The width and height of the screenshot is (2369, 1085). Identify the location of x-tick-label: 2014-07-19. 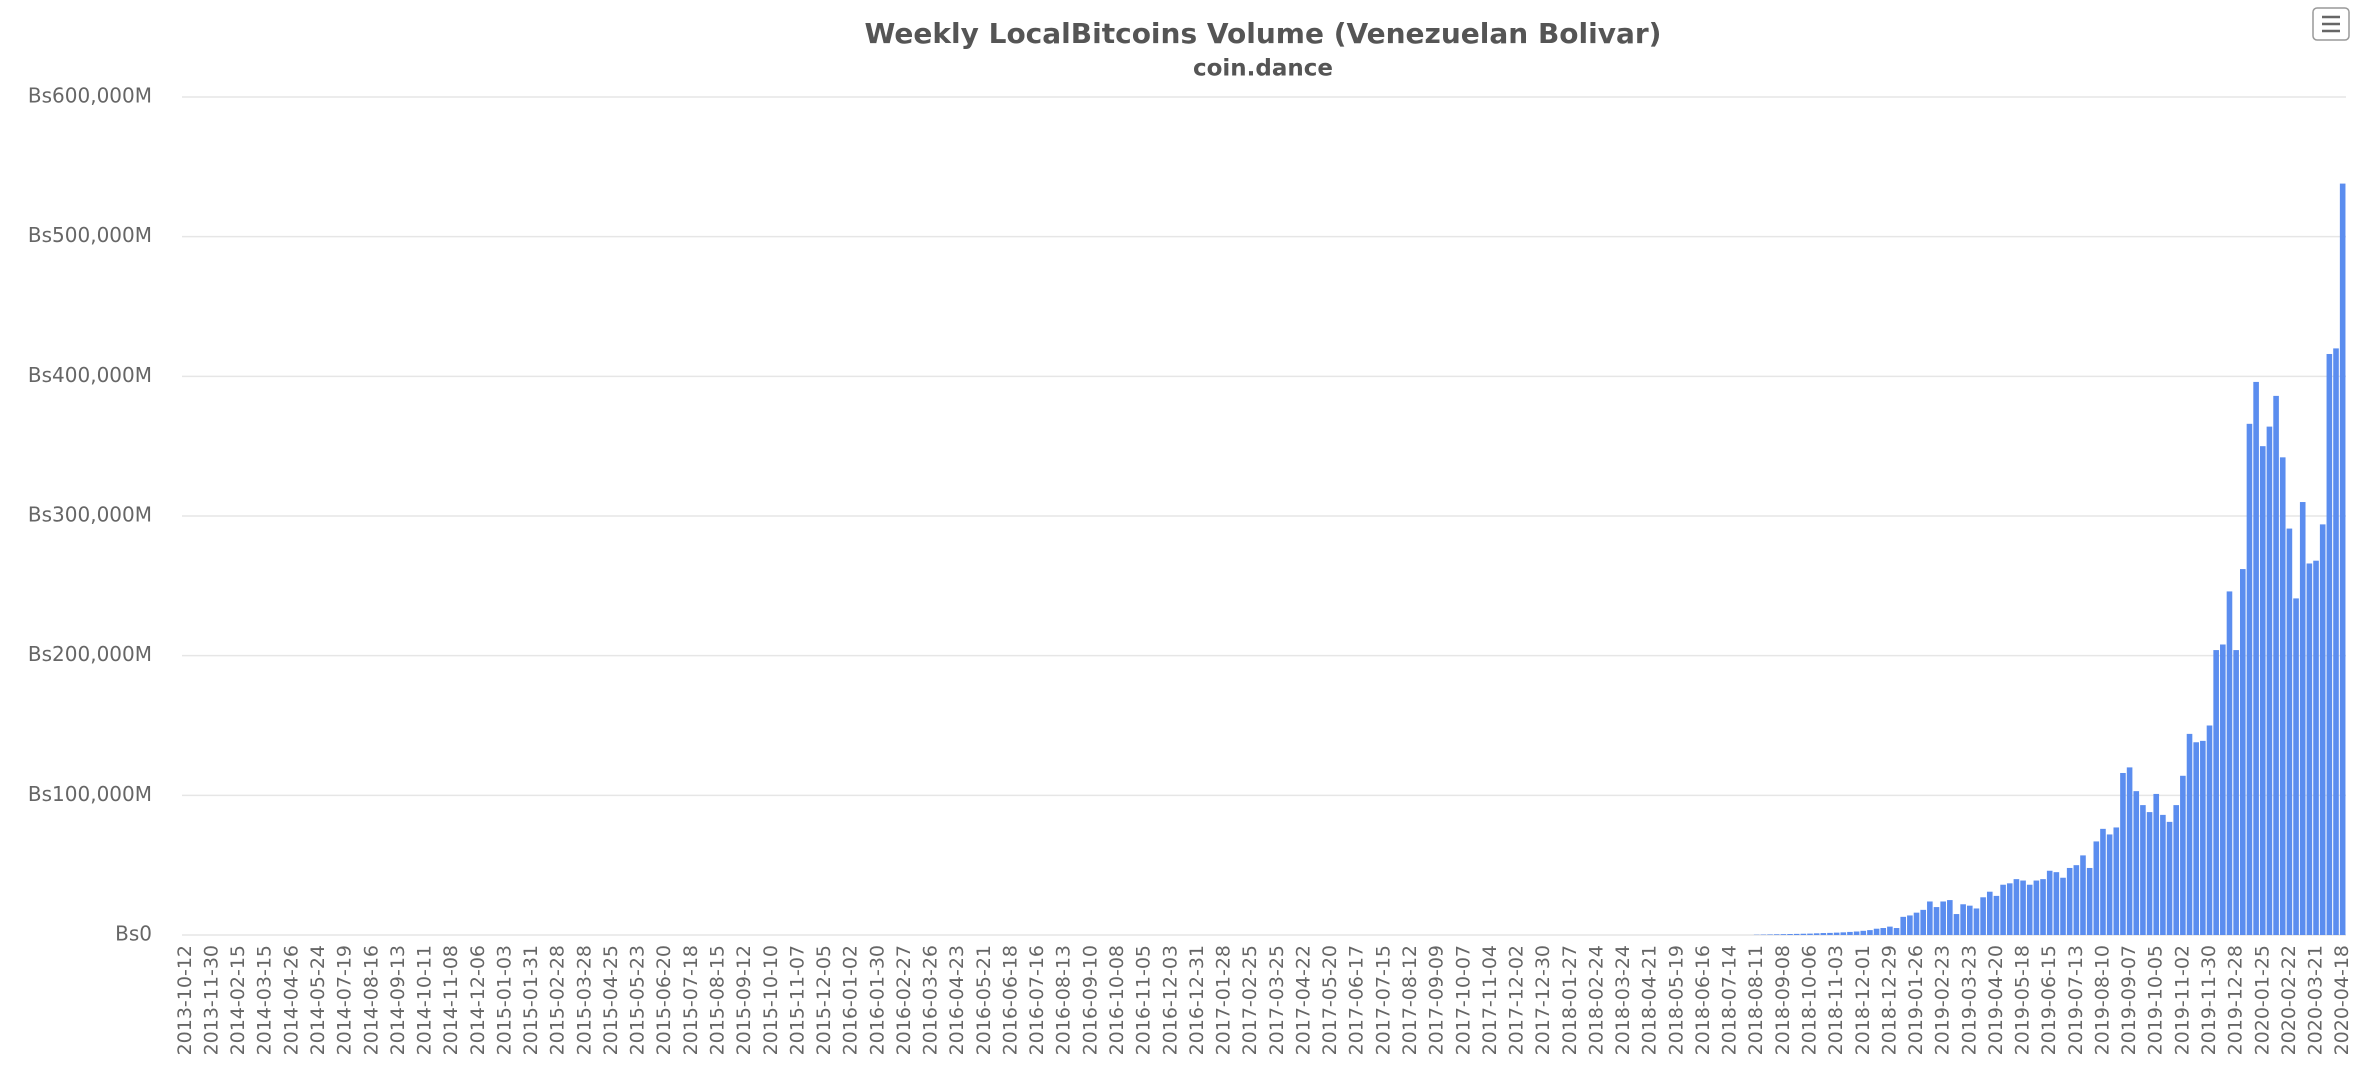
(345, 1000).